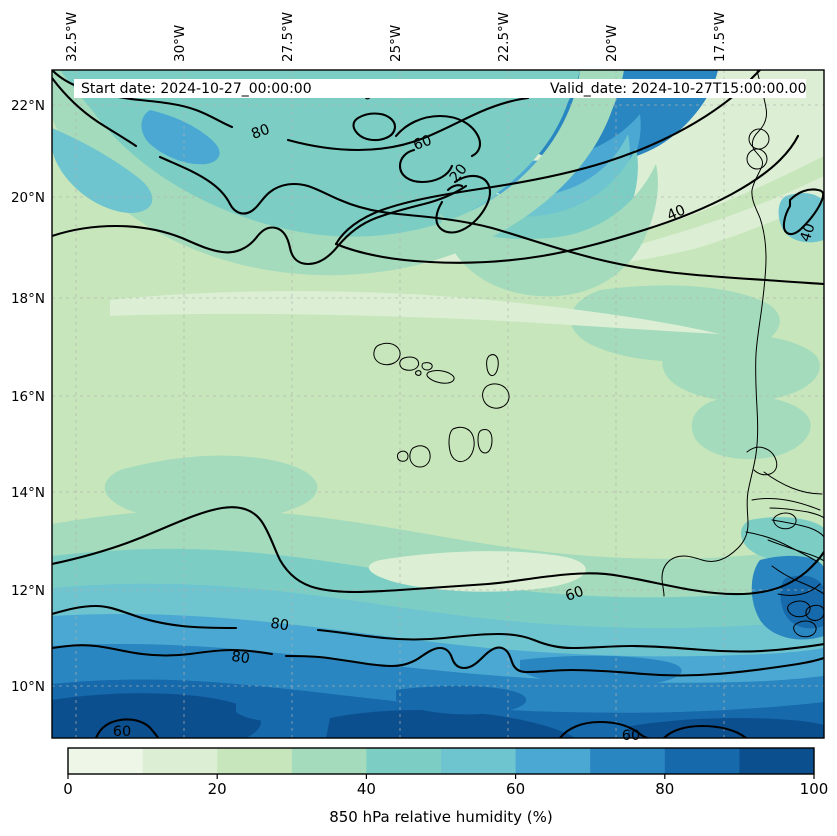 The image size is (837, 836). Describe the element at coordinates (260, 225) in the screenshot. I see `contour-60-ne-boundary` at that location.